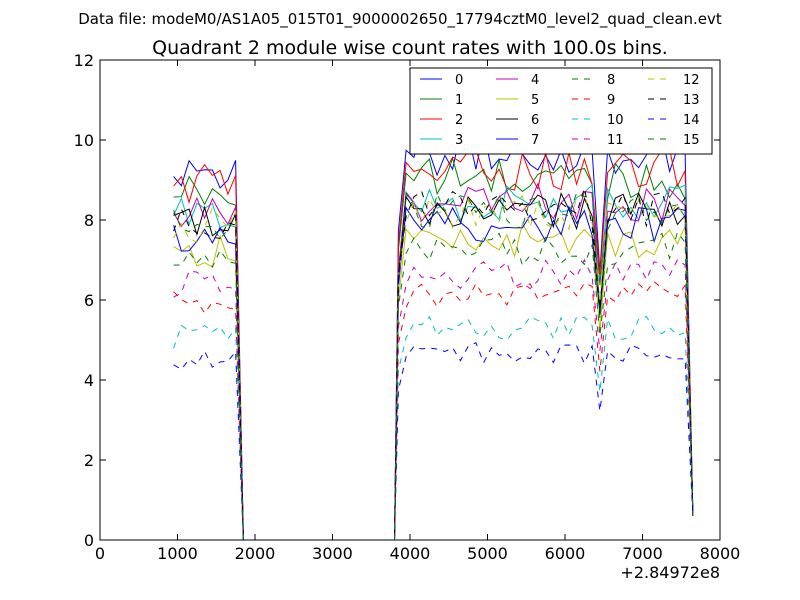  What do you see at coordinates (611, 100) in the screenshot?
I see `legend-label-9: 9` at bounding box center [611, 100].